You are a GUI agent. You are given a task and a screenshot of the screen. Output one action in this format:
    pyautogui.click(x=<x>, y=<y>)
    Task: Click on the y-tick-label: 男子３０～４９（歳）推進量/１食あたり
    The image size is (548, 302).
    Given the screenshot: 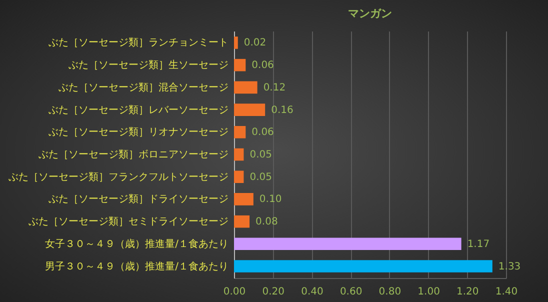 What is the action you would take?
    pyautogui.click(x=136, y=266)
    